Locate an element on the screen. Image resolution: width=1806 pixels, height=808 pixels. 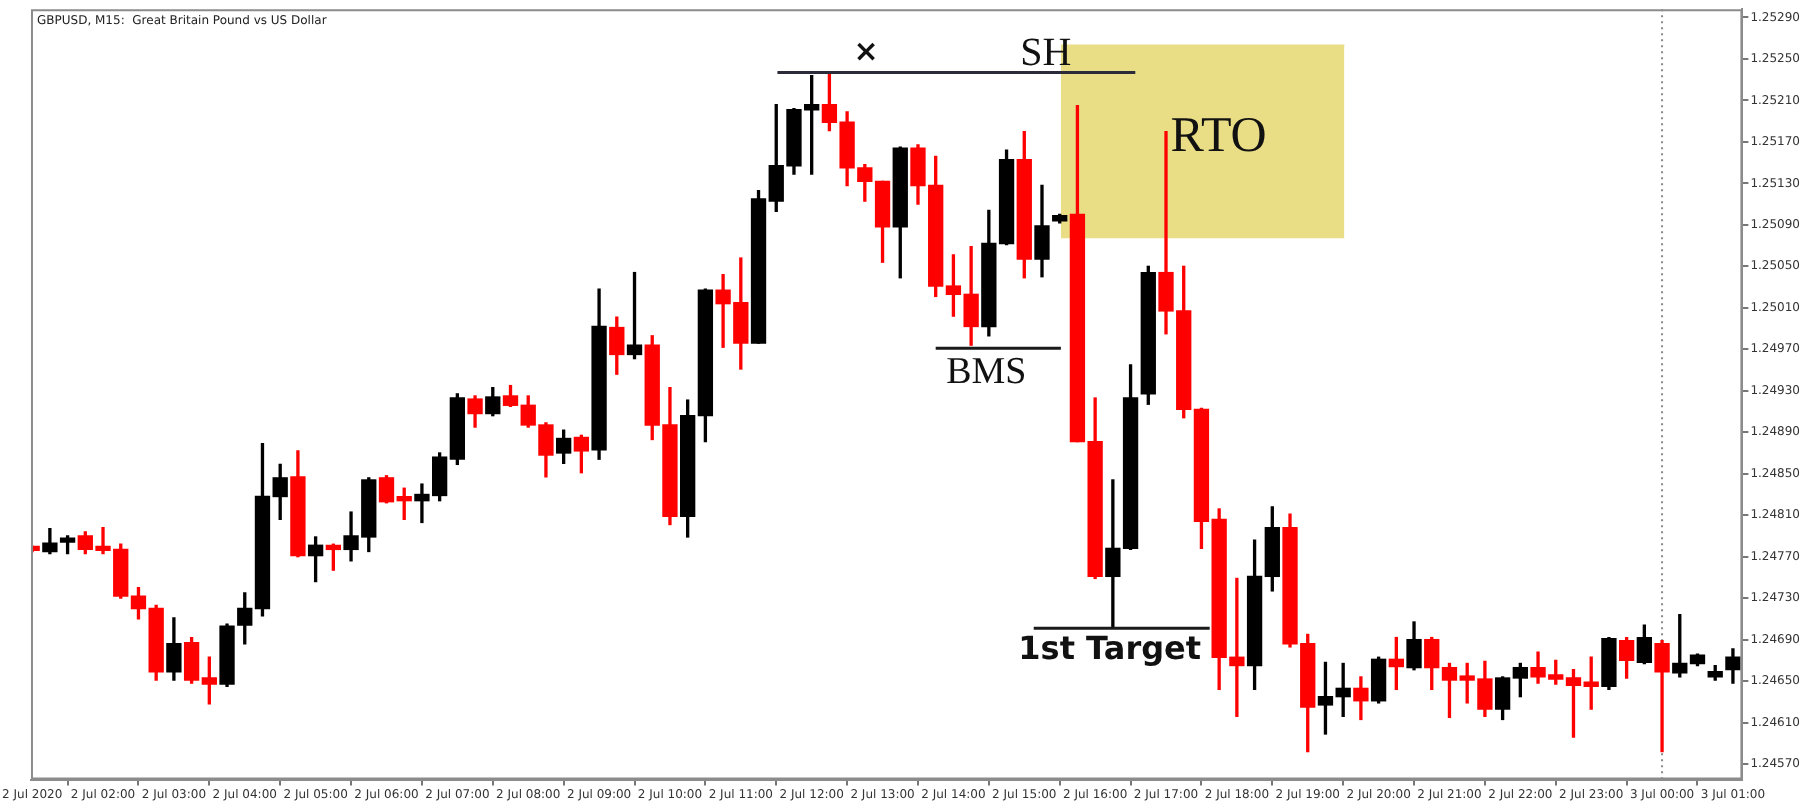
series-label: 1st Target is located at coordinates (1110, 647).